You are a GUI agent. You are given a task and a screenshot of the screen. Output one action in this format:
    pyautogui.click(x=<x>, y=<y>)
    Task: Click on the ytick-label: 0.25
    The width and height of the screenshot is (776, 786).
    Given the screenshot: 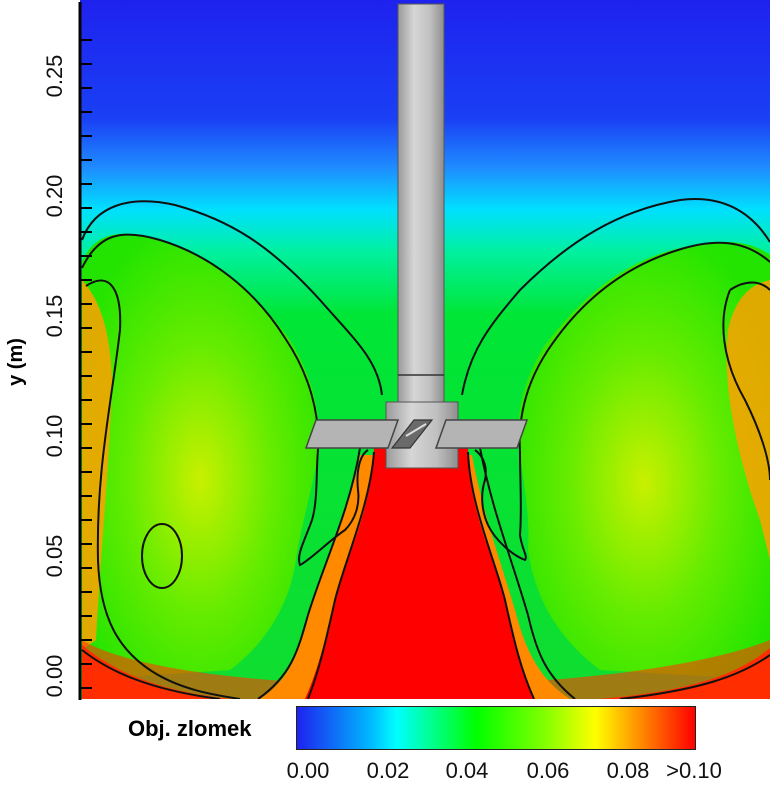 What is the action you would take?
    pyautogui.click(x=54, y=76)
    